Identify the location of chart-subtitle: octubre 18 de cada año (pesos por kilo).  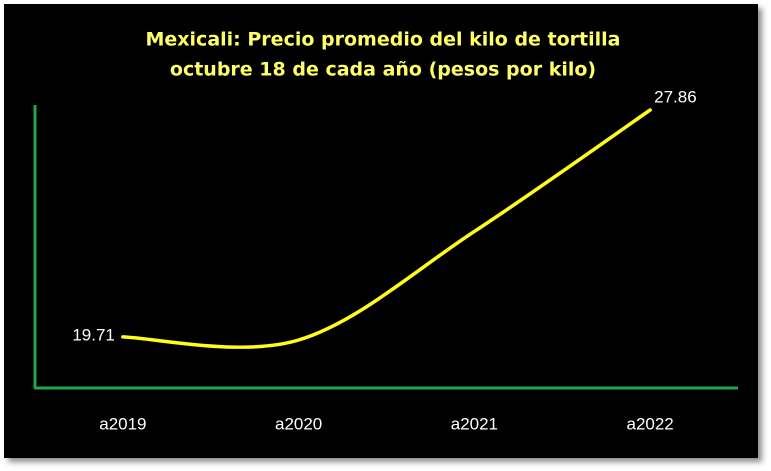
(383, 70).